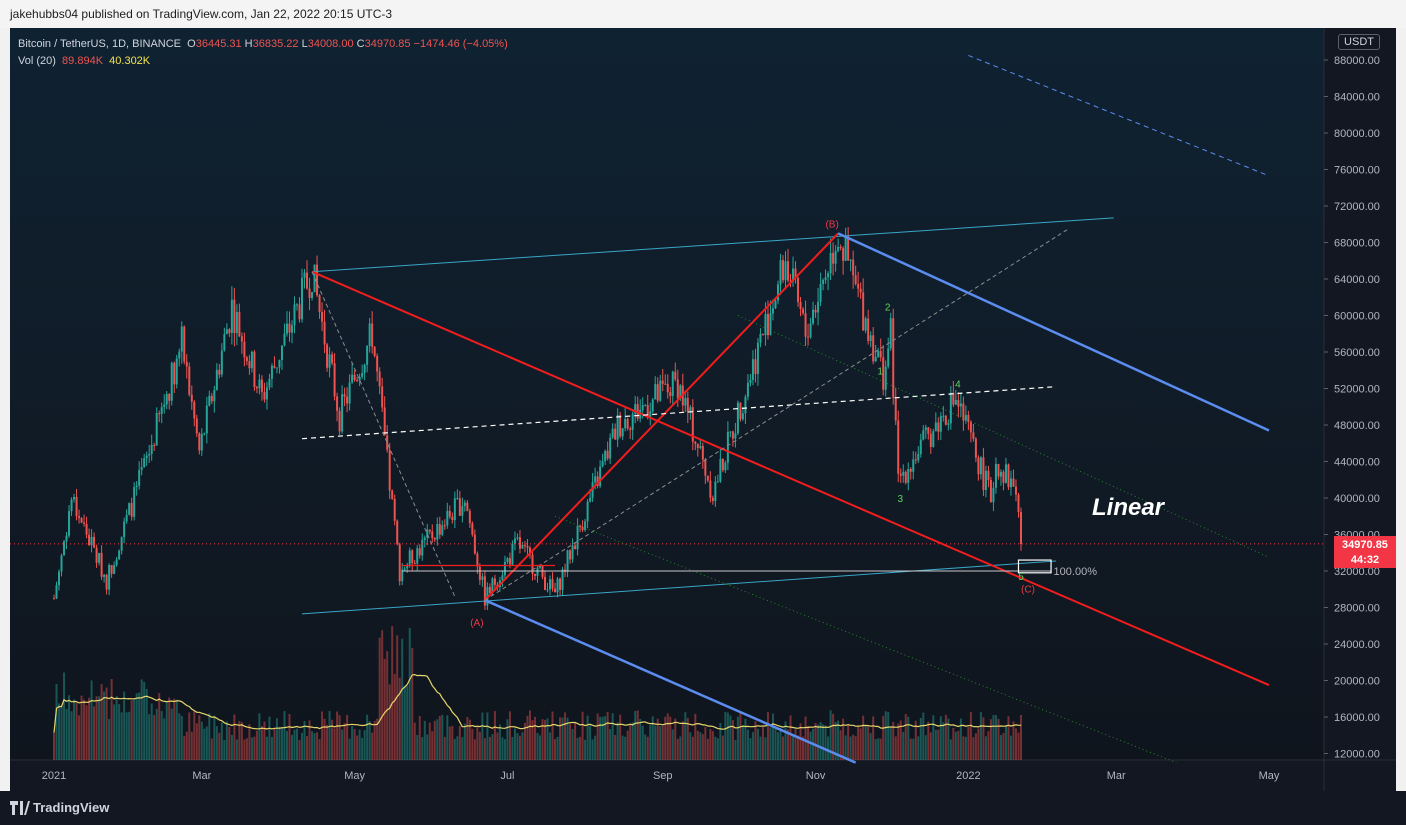 The width and height of the screenshot is (1406, 825). I want to click on currency-badge: USDT, so click(1359, 42).